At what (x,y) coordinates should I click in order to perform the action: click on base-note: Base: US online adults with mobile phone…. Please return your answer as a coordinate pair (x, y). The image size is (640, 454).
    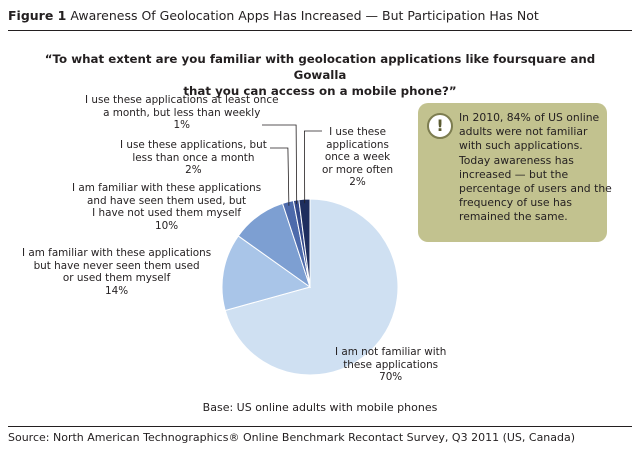
    Looking at the image, I should click on (320, 407).